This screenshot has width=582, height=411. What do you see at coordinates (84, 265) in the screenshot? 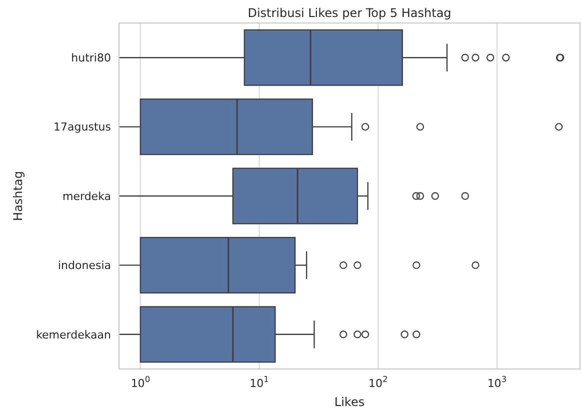
I see `y-tick-label: indonesia` at bounding box center [84, 265].